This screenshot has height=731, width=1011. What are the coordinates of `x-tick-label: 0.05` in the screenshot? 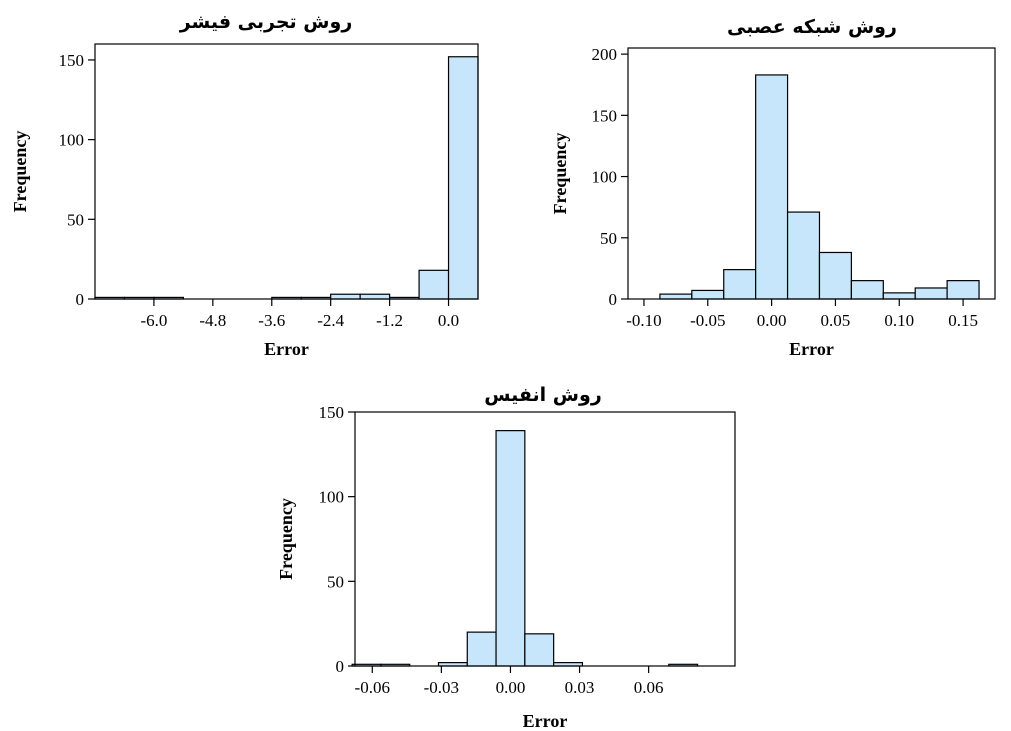 It's located at (836, 320).